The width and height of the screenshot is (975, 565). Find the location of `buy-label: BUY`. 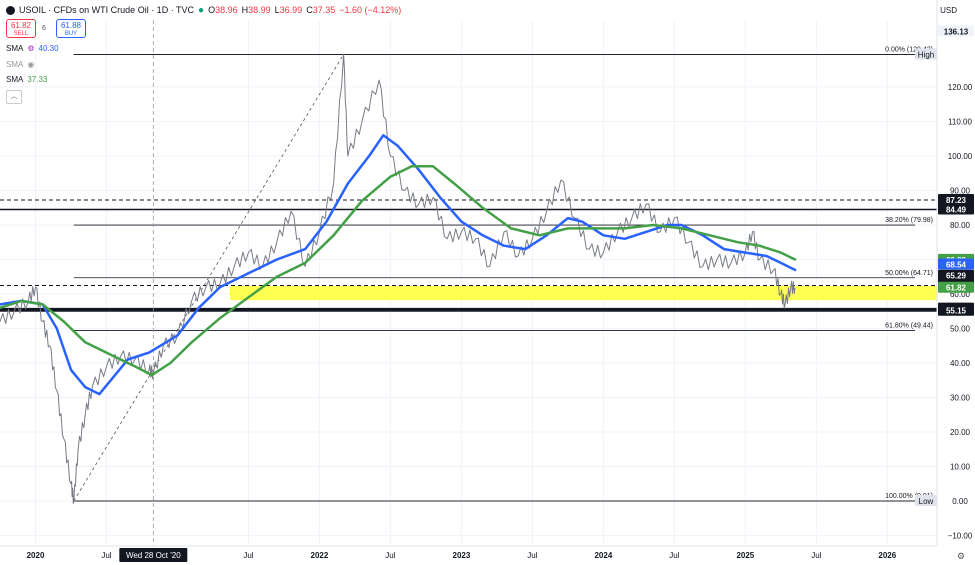

buy-label: BUY is located at coordinates (71, 34).